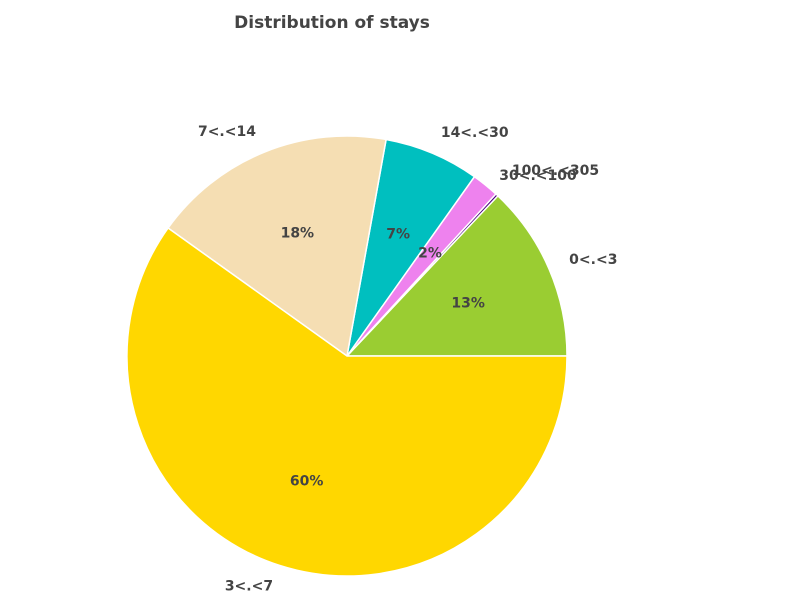 This screenshot has width=798, height=608. What do you see at coordinates (249, 586) in the screenshot?
I see `slice-label-3-7: 3<.<7` at bounding box center [249, 586].